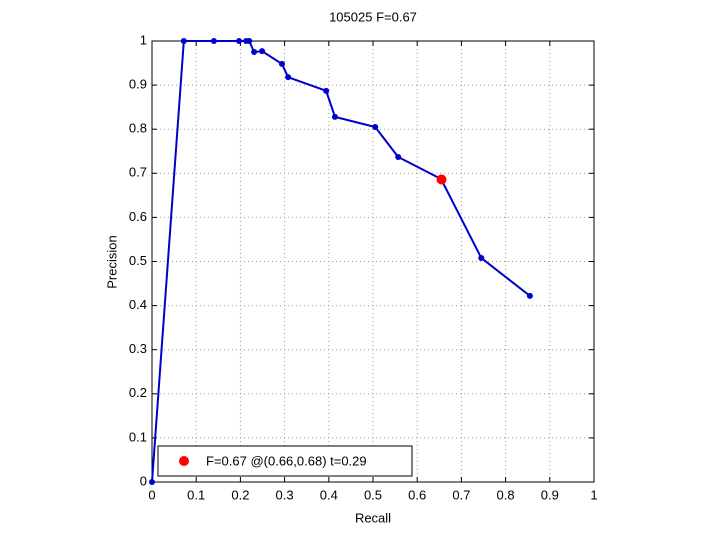 The height and width of the screenshot is (540, 720). What do you see at coordinates (143, 39) in the screenshot?
I see `y-tick-label: 1` at bounding box center [143, 39].